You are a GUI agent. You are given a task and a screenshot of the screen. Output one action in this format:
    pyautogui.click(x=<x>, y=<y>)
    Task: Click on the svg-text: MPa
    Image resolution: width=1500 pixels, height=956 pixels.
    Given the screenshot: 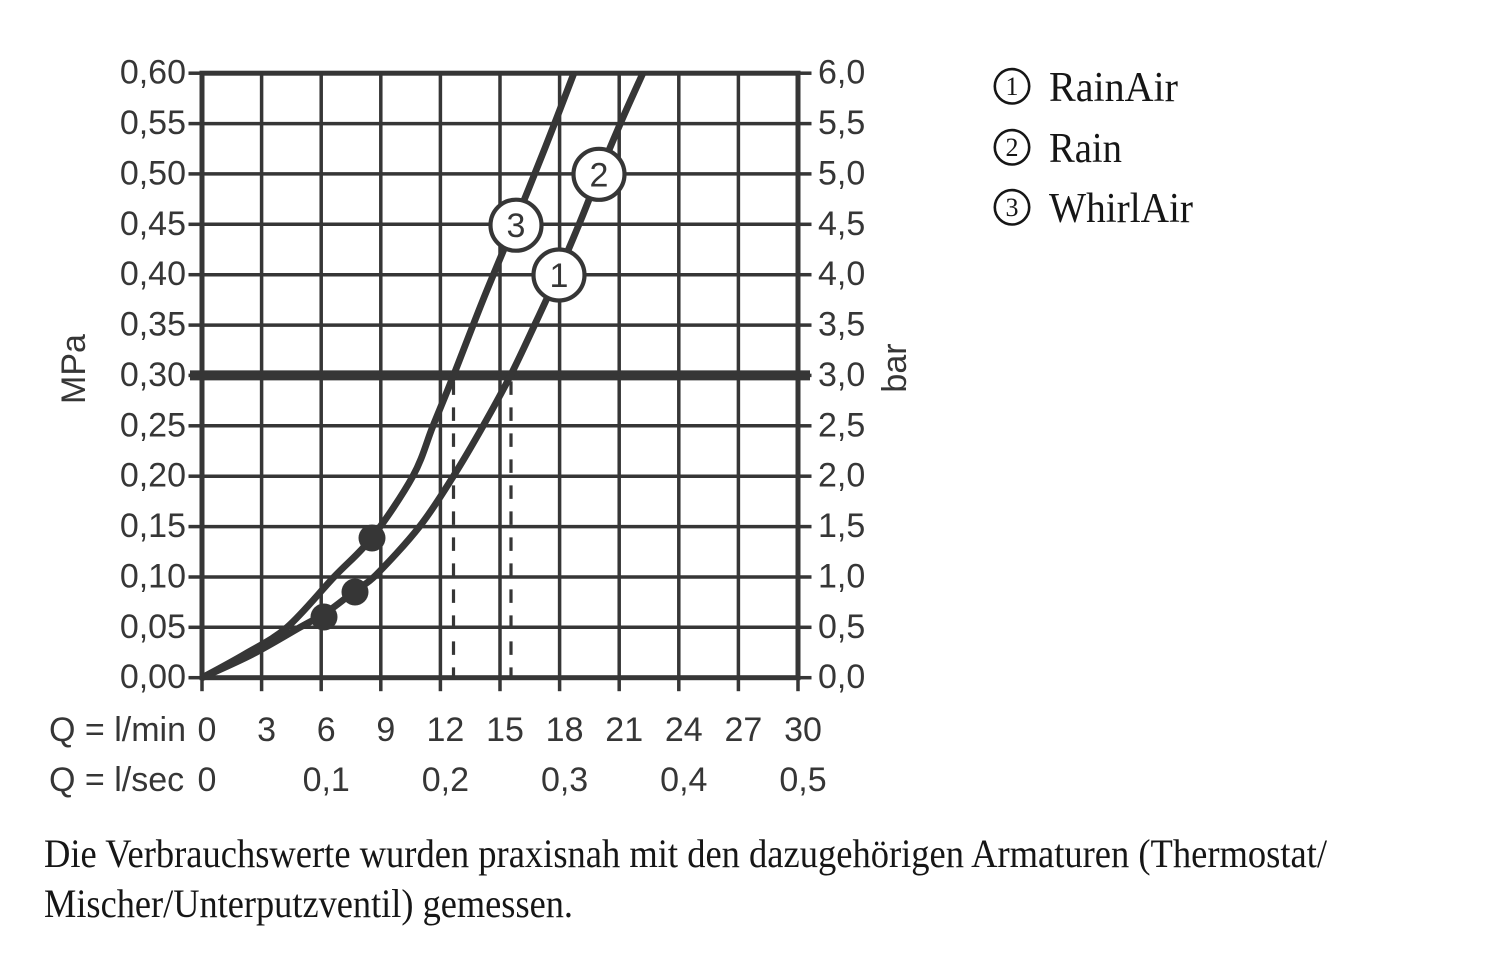 What is the action you would take?
    pyautogui.click(x=74, y=369)
    